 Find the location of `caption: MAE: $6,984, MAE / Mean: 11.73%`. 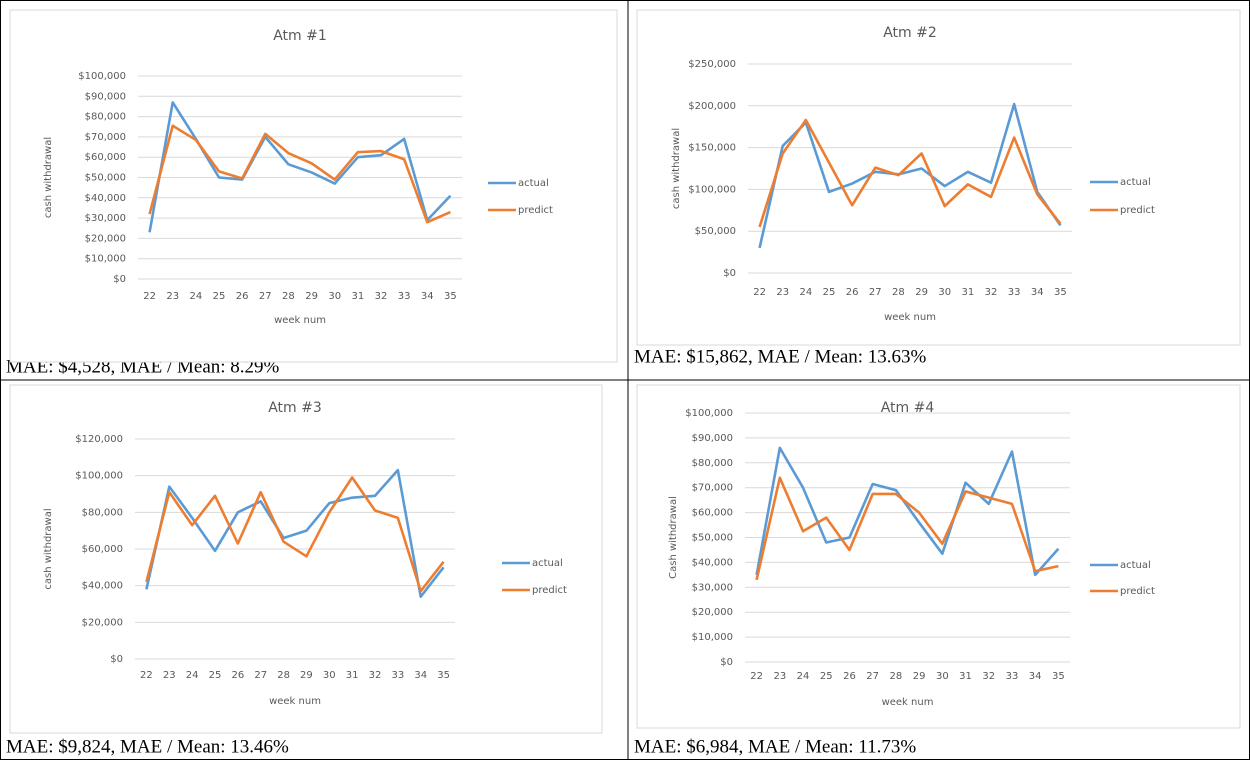

caption: MAE: $6,984, MAE / Mean: 11.73% is located at coordinates (775, 746).